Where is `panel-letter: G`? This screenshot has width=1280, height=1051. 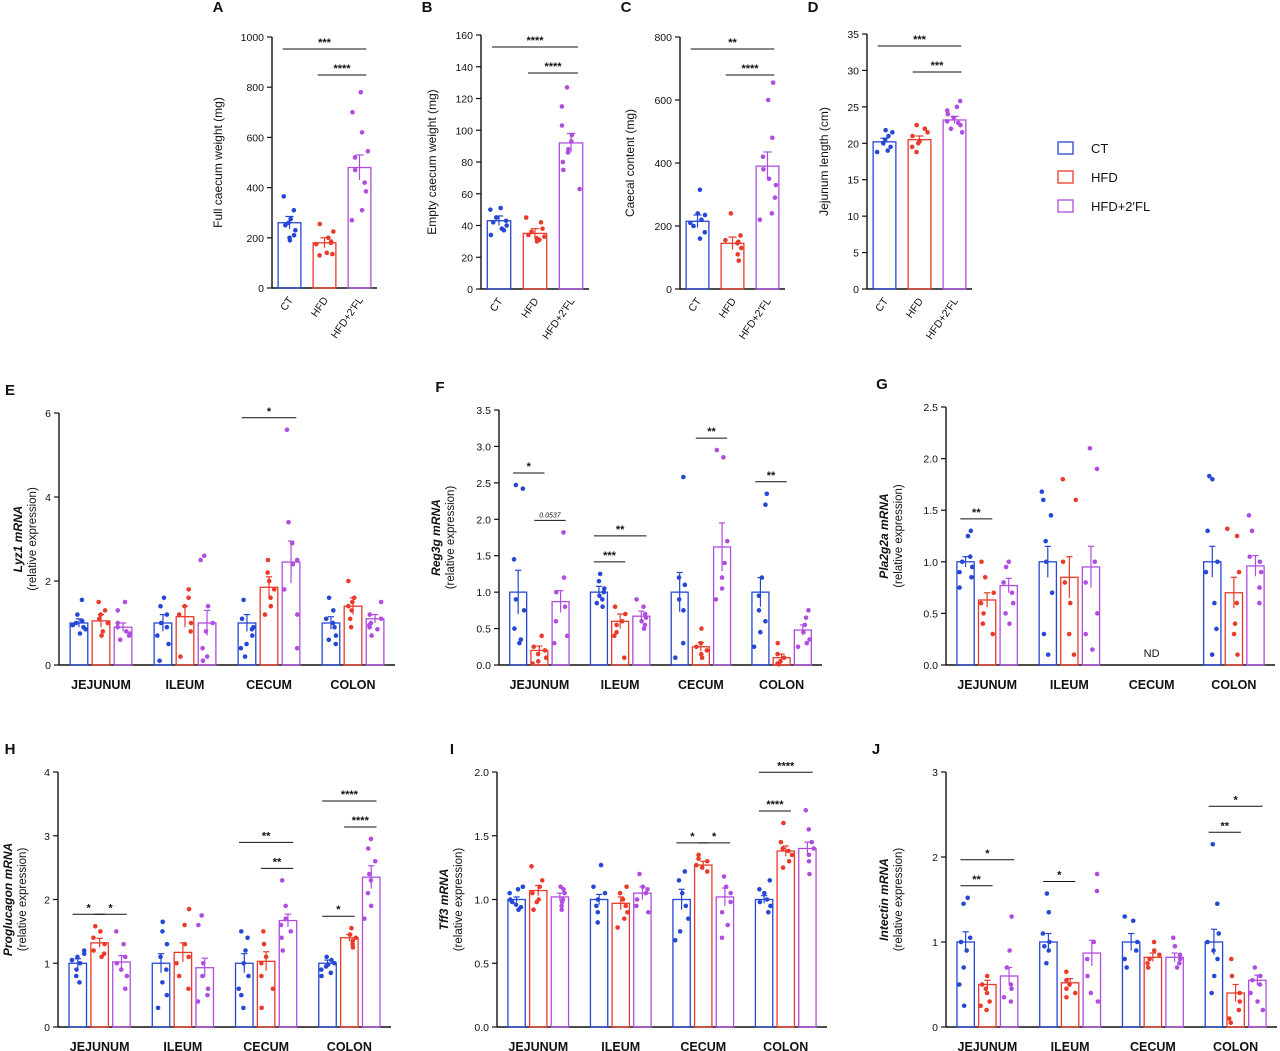
panel-letter: G is located at coordinates (882, 384).